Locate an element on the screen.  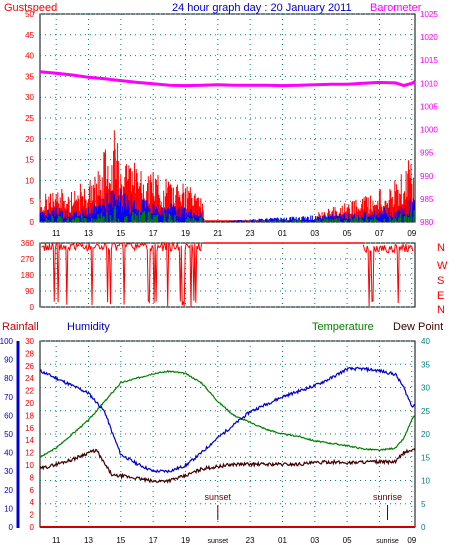
rain-tick-label: 6 is located at coordinates (32, 490).